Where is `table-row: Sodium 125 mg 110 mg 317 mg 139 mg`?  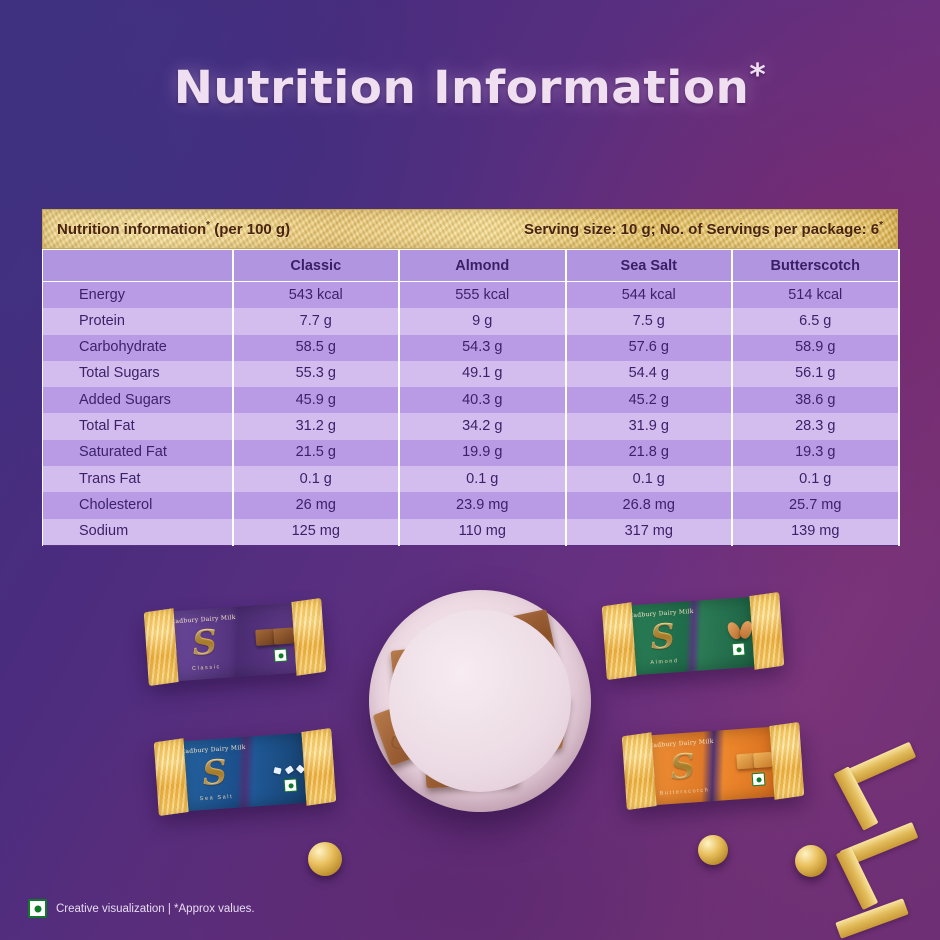
table-row: Sodium 125 mg 110 mg 317 mg 139 mg is located at coordinates (471, 532).